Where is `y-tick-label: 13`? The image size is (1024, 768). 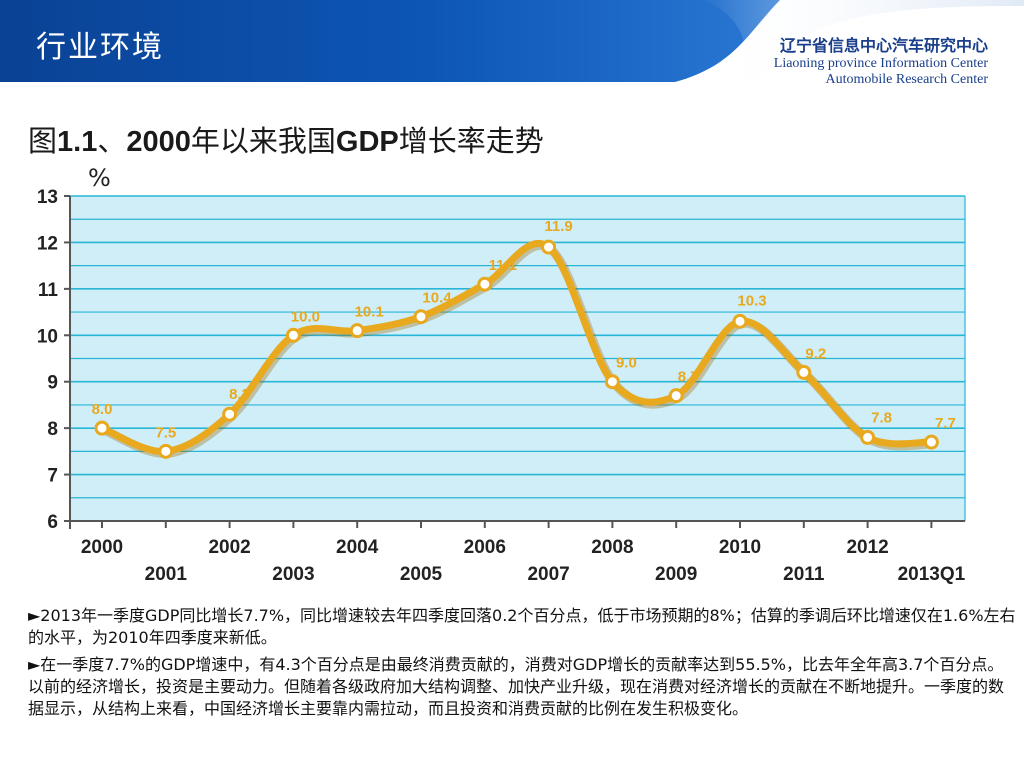
y-tick-label: 13 is located at coordinates (47, 197).